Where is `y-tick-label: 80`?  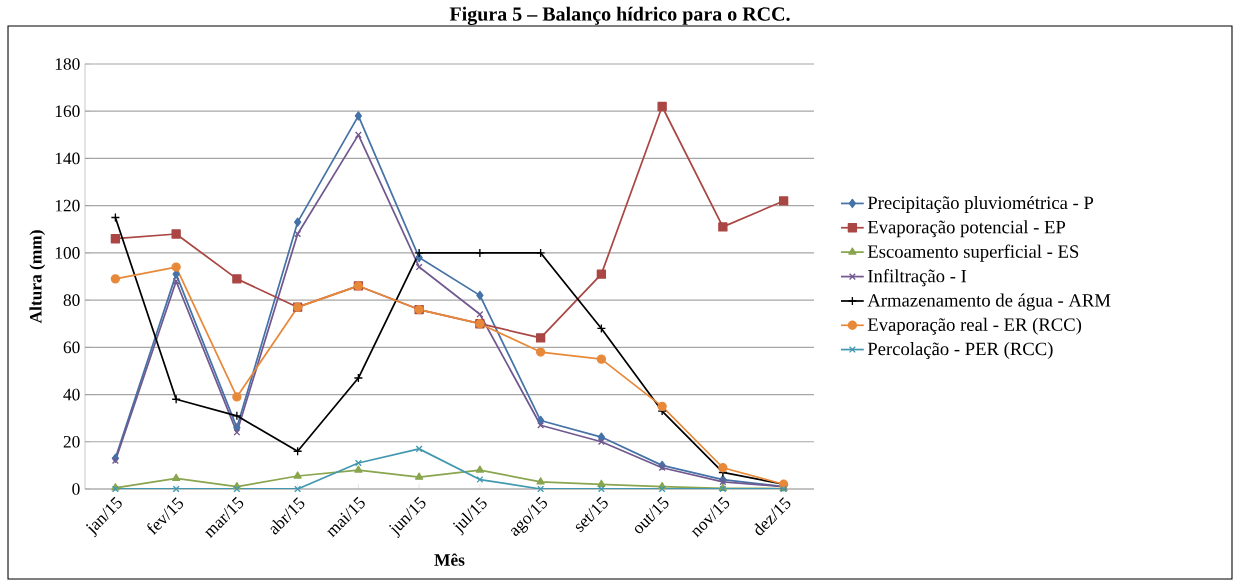
y-tick-label: 80 is located at coordinates (71, 300).